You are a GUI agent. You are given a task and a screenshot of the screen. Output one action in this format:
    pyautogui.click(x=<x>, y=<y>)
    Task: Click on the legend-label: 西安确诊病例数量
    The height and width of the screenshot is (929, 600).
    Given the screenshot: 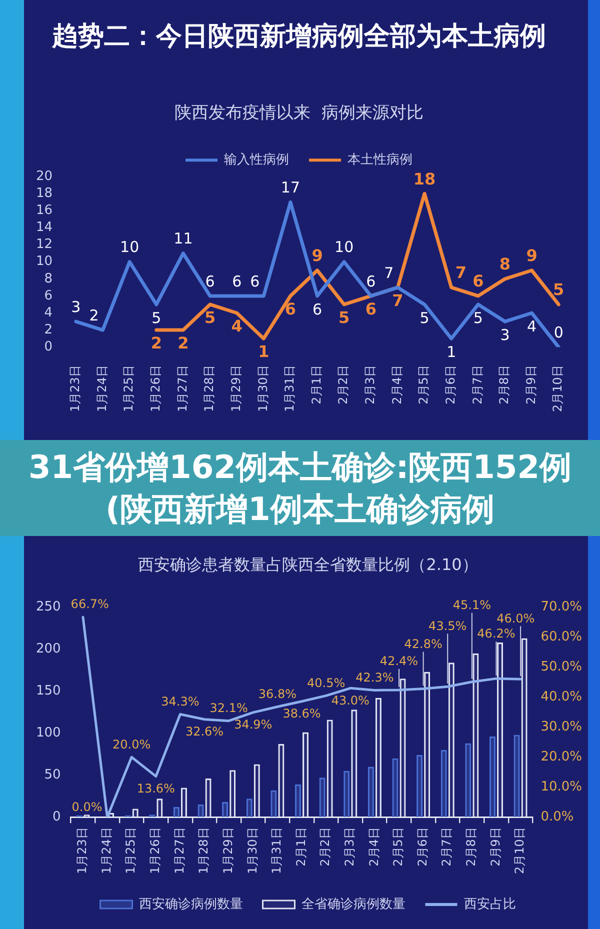 What is the action you would take?
    pyautogui.click(x=190, y=904)
    